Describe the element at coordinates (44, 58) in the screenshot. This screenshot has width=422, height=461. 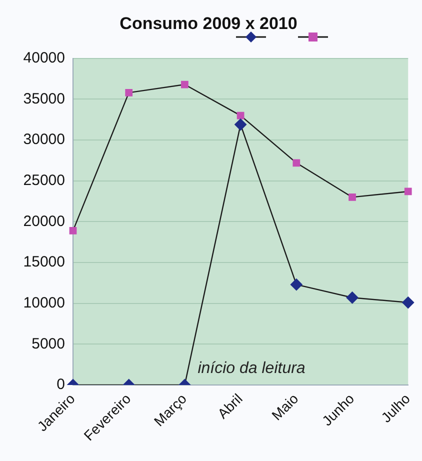
I see `y-tick-label: 40000` at that location.